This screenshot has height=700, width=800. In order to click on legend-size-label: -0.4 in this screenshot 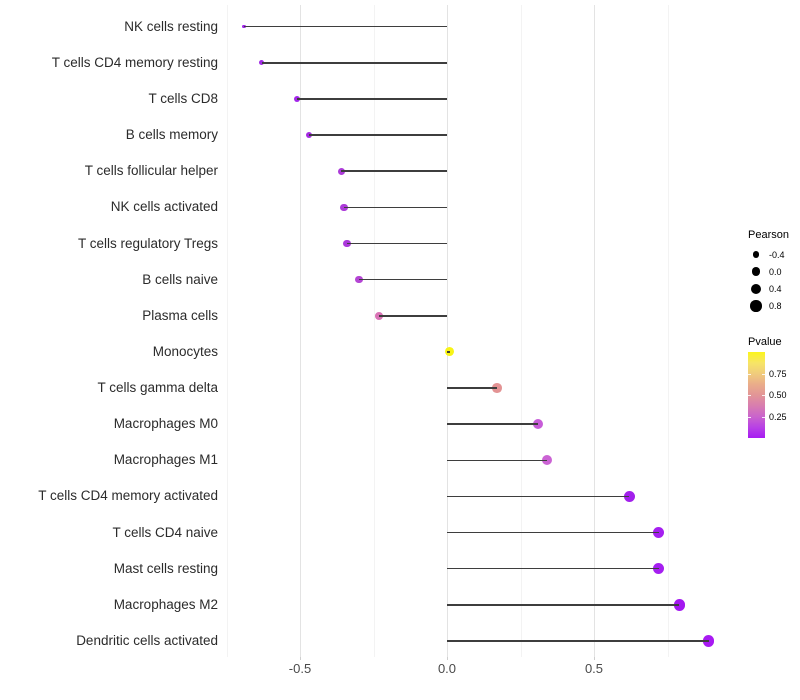, I will do `click(777, 254)`.